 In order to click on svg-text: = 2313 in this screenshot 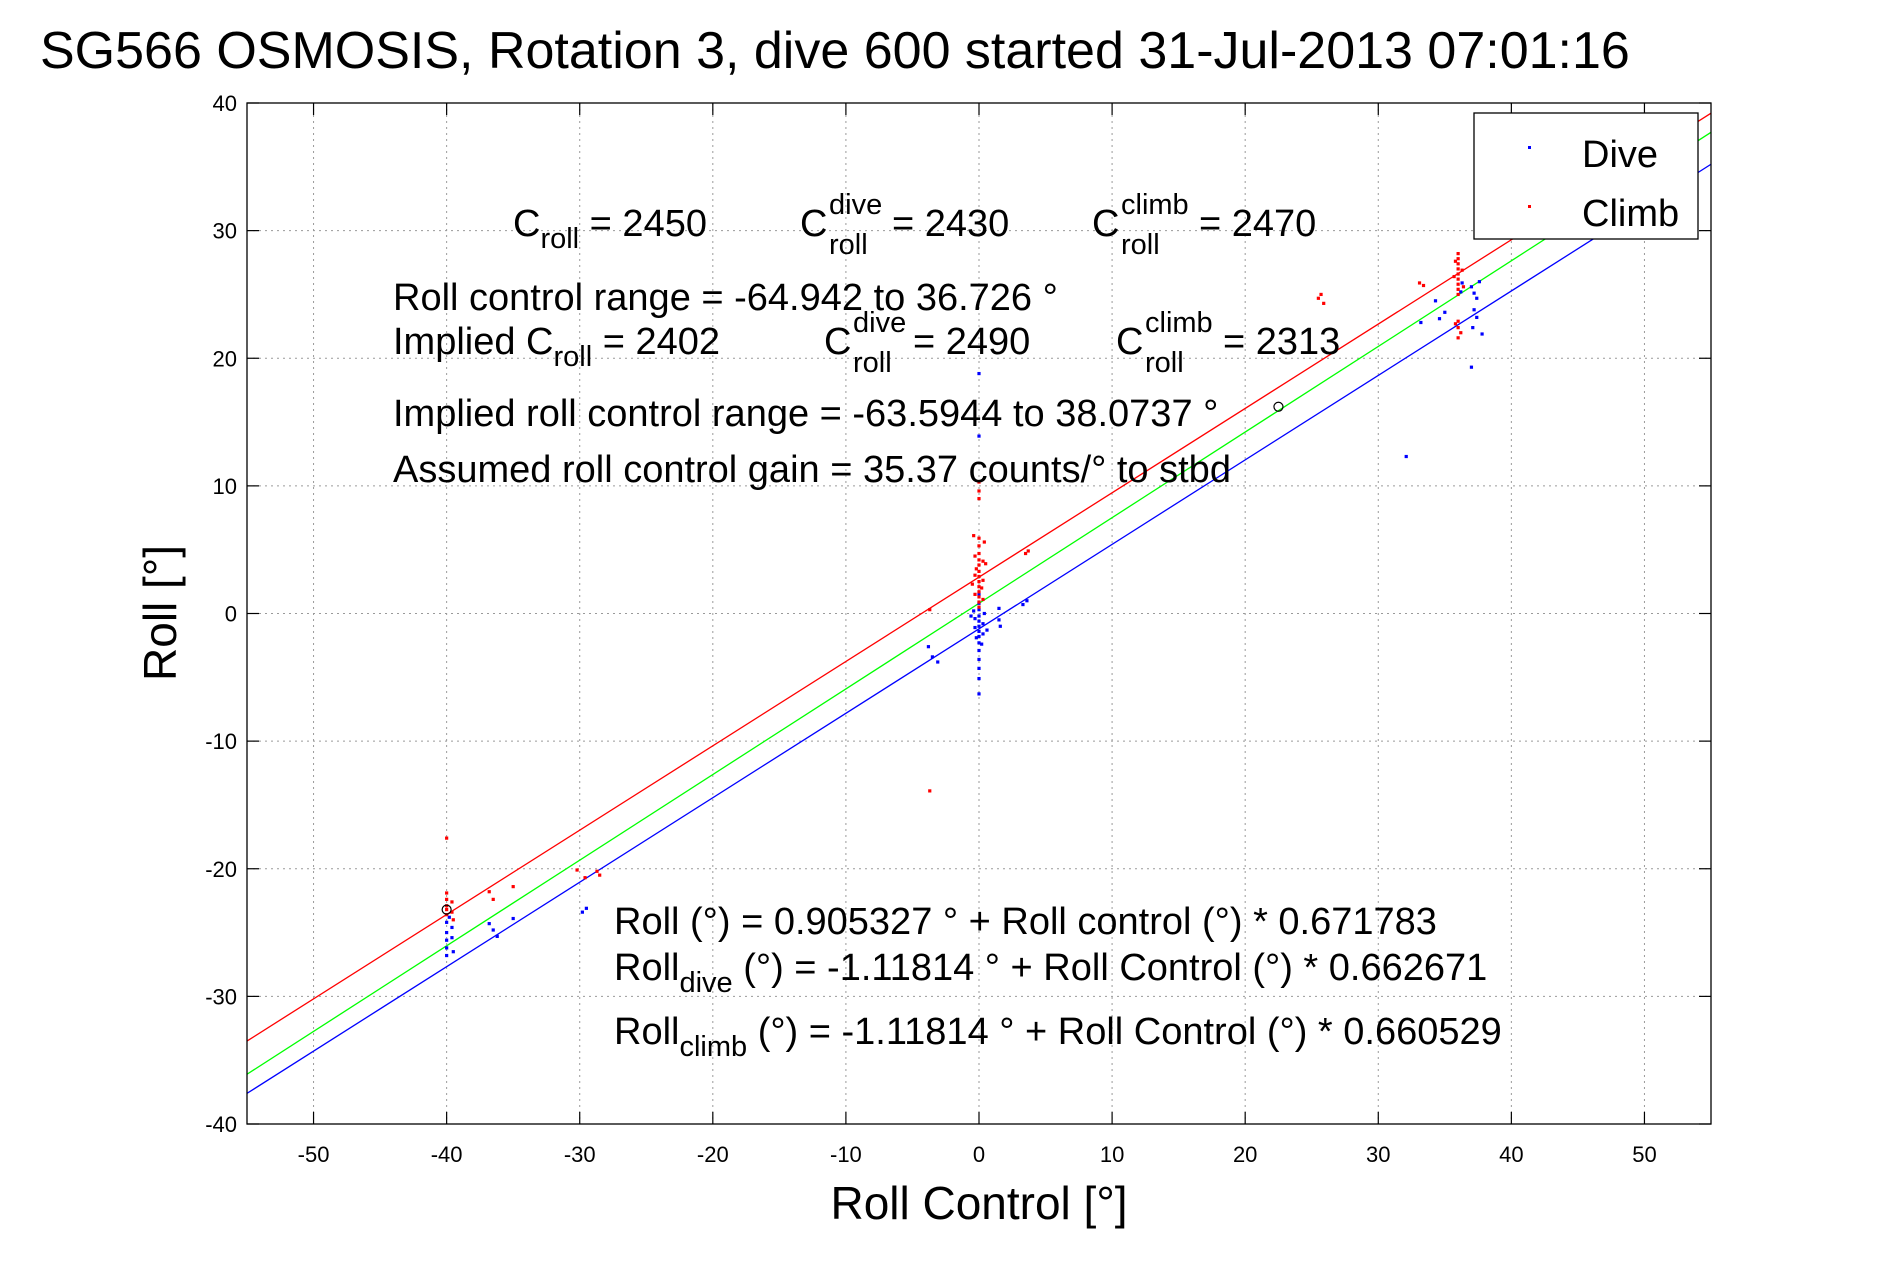, I will do `click(1281, 342)`.